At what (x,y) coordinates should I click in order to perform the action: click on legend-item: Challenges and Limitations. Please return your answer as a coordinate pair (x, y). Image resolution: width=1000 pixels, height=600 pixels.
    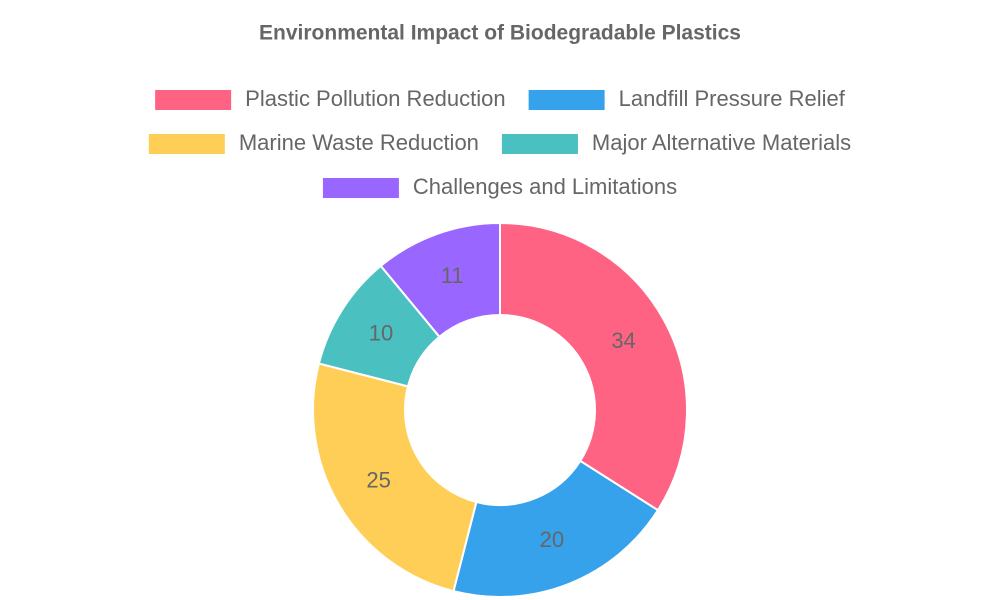
    Looking at the image, I should click on (499, 186).